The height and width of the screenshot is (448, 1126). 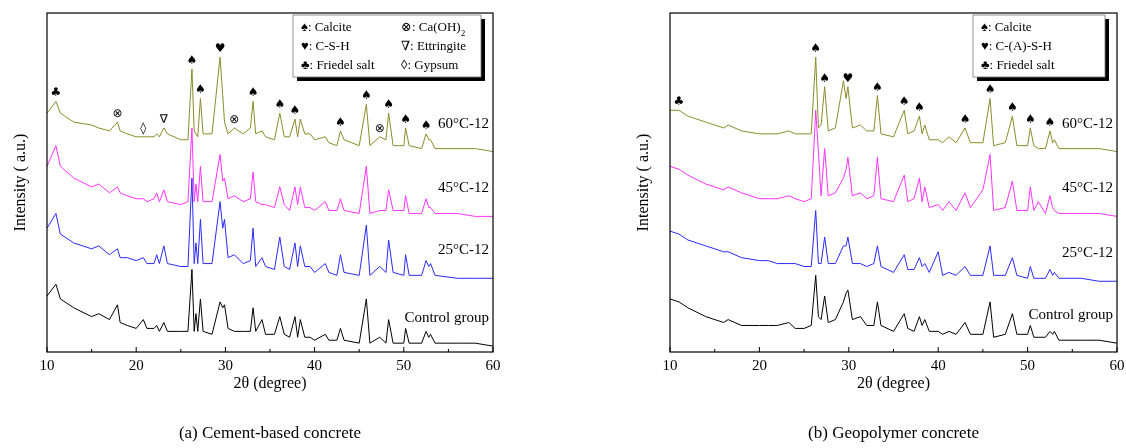 What do you see at coordinates (143, 127) in the screenshot?
I see `annotation: ◊` at bounding box center [143, 127].